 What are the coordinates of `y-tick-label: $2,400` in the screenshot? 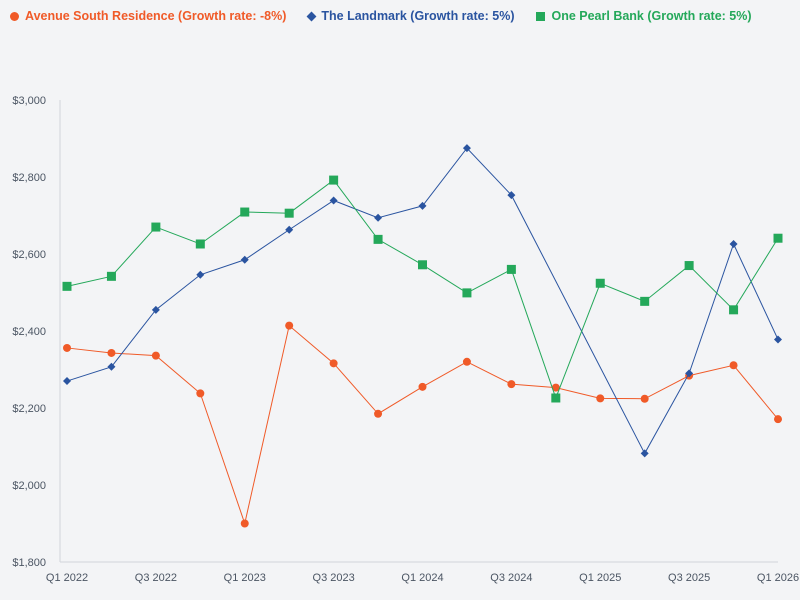 It's located at (29, 332).